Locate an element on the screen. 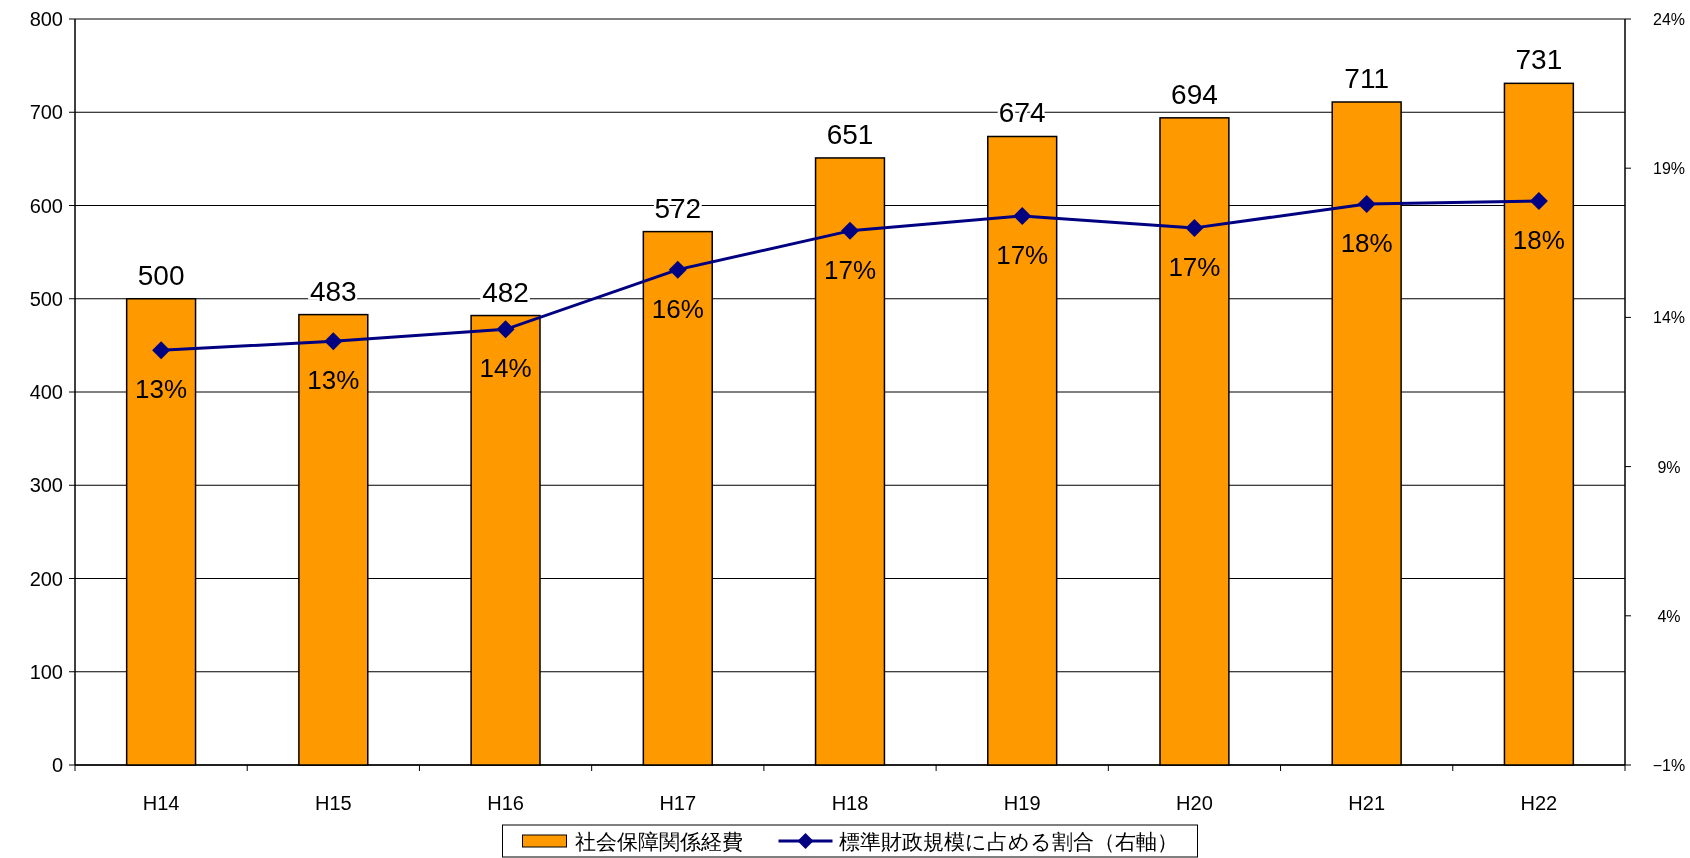 The width and height of the screenshot is (1690, 858). x-tick-label: H19 is located at coordinates (1022, 803).